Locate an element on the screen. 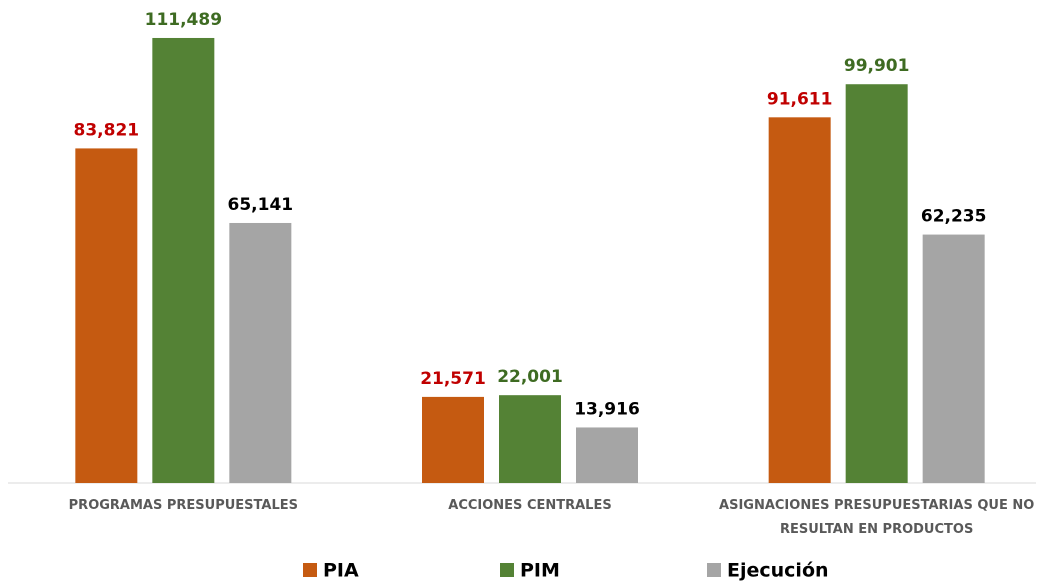 This screenshot has height=583, width=1038. legend-label: Ejecución is located at coordinates (778, 571).